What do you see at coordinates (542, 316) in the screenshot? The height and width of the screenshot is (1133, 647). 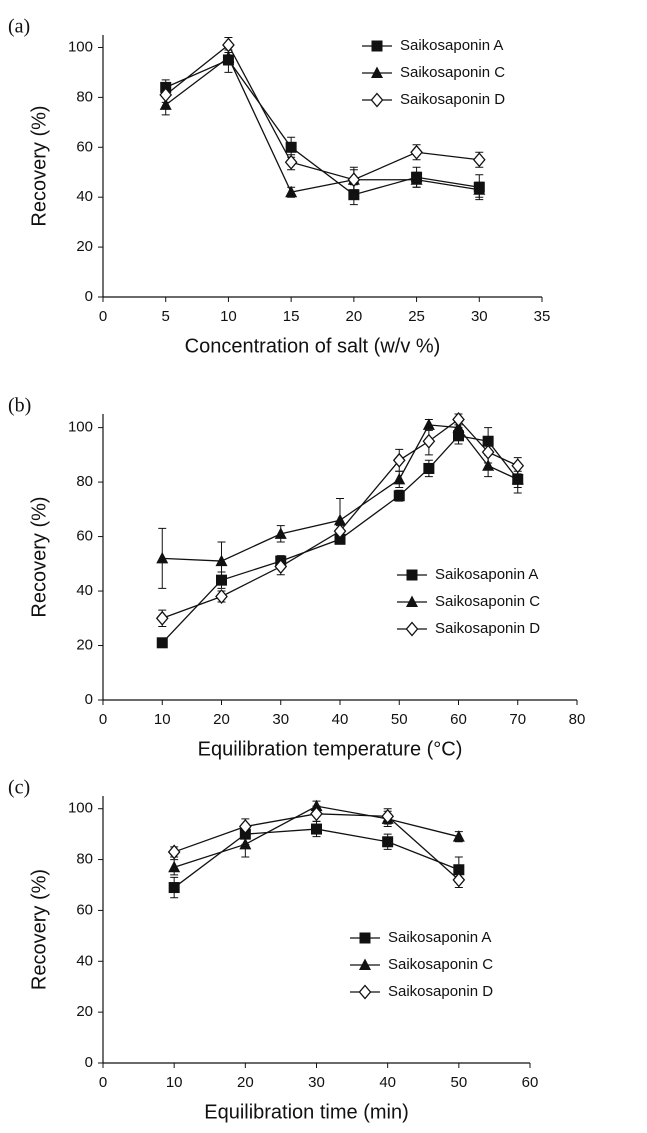 I see `x-tick-label: 35` at bounding box center [542, 316].